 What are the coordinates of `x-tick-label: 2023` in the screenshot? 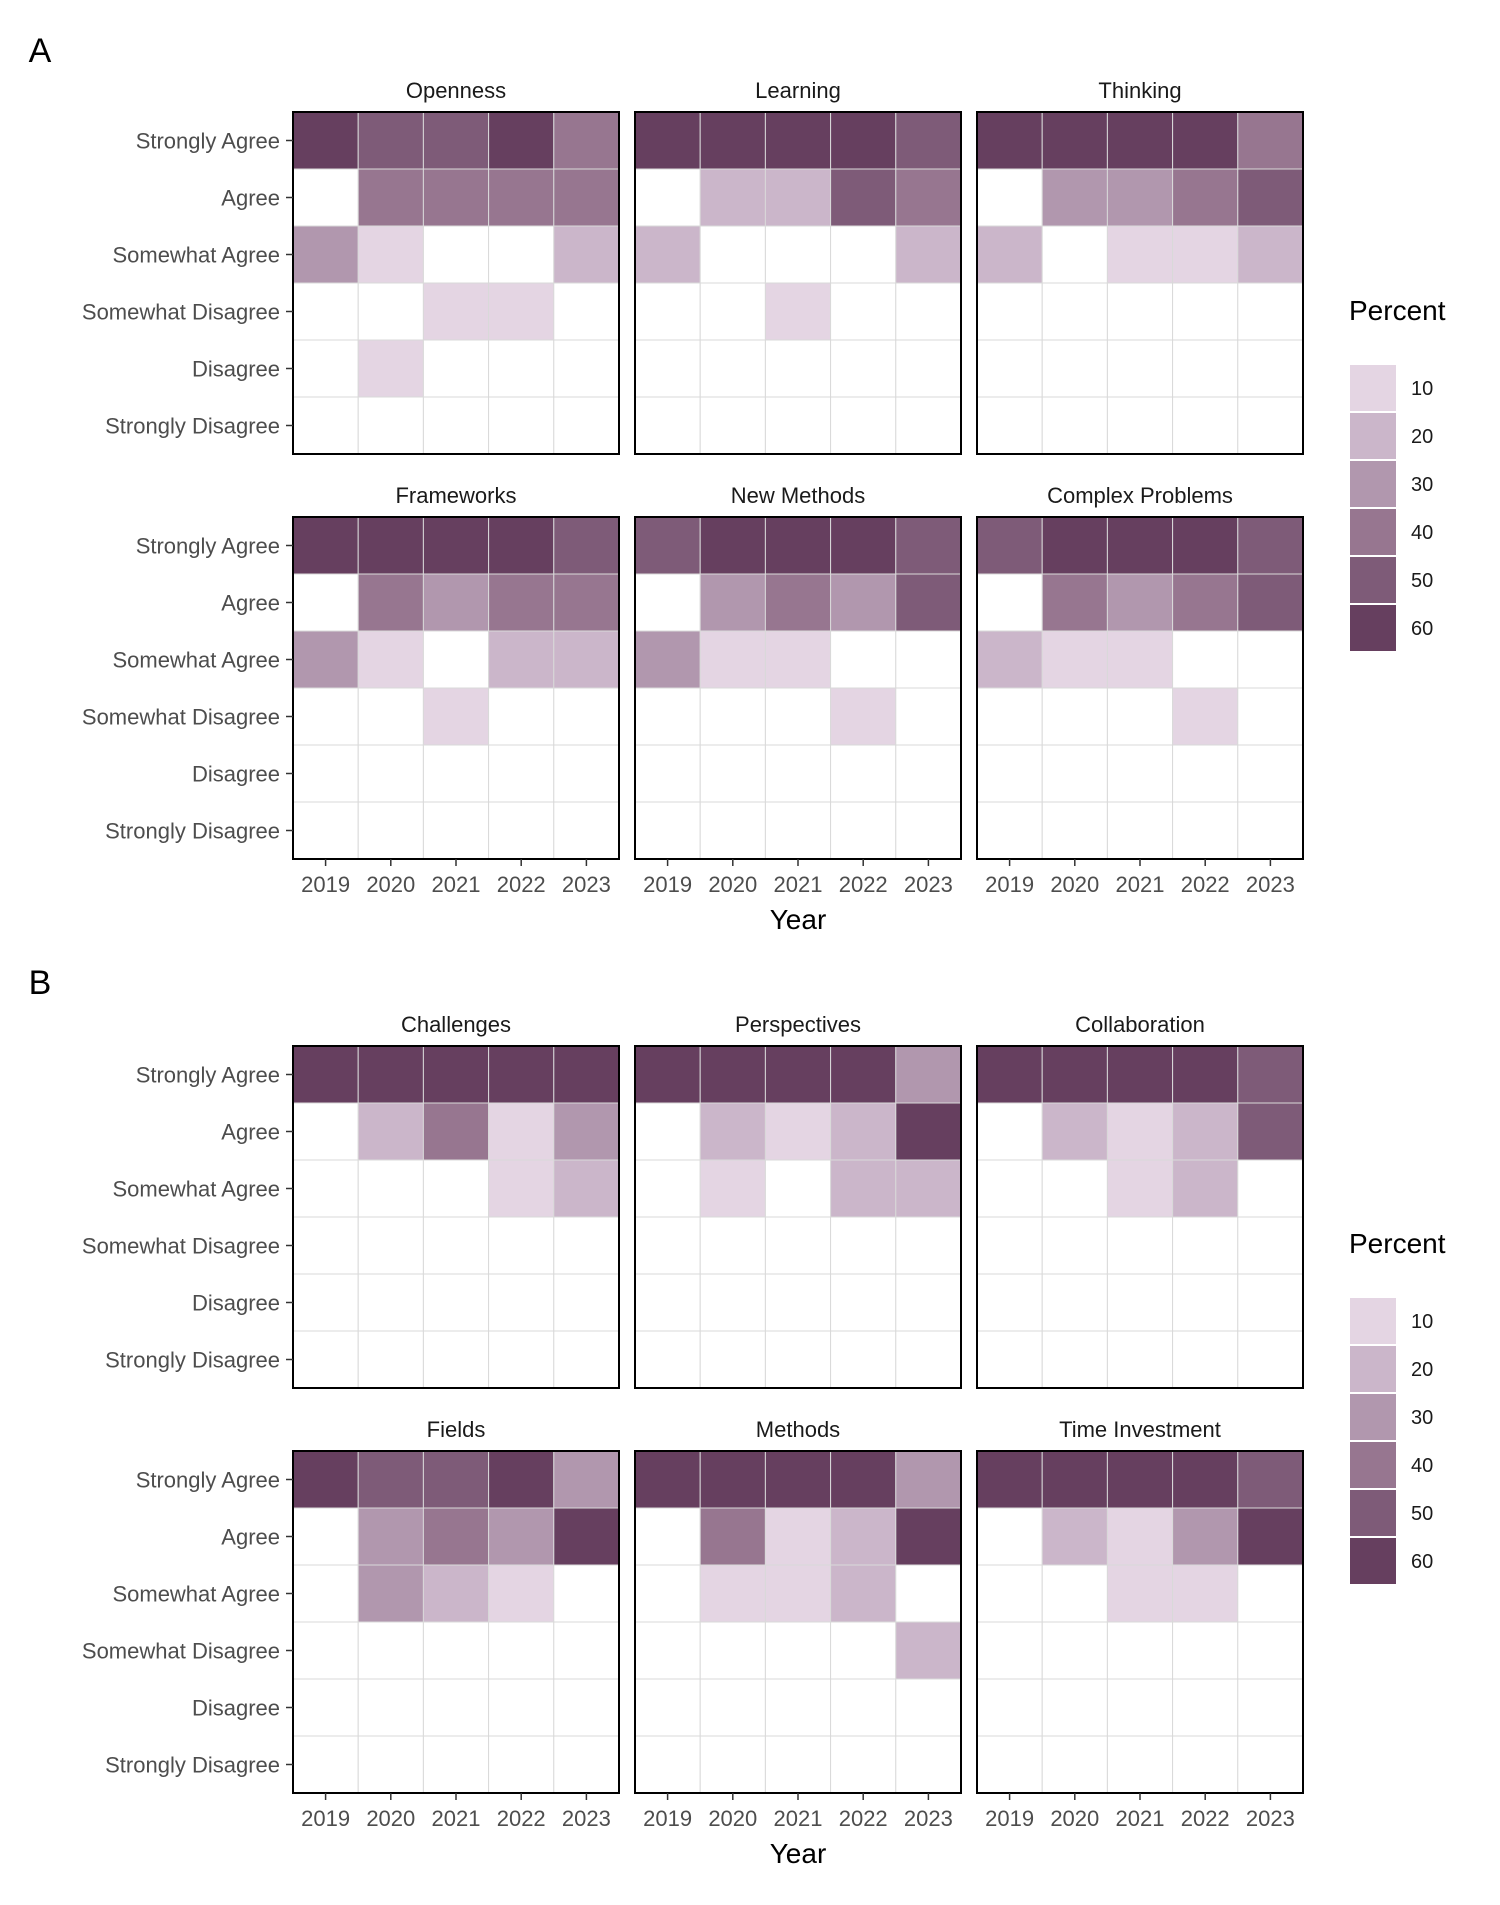 It's located at (1270, 1818).